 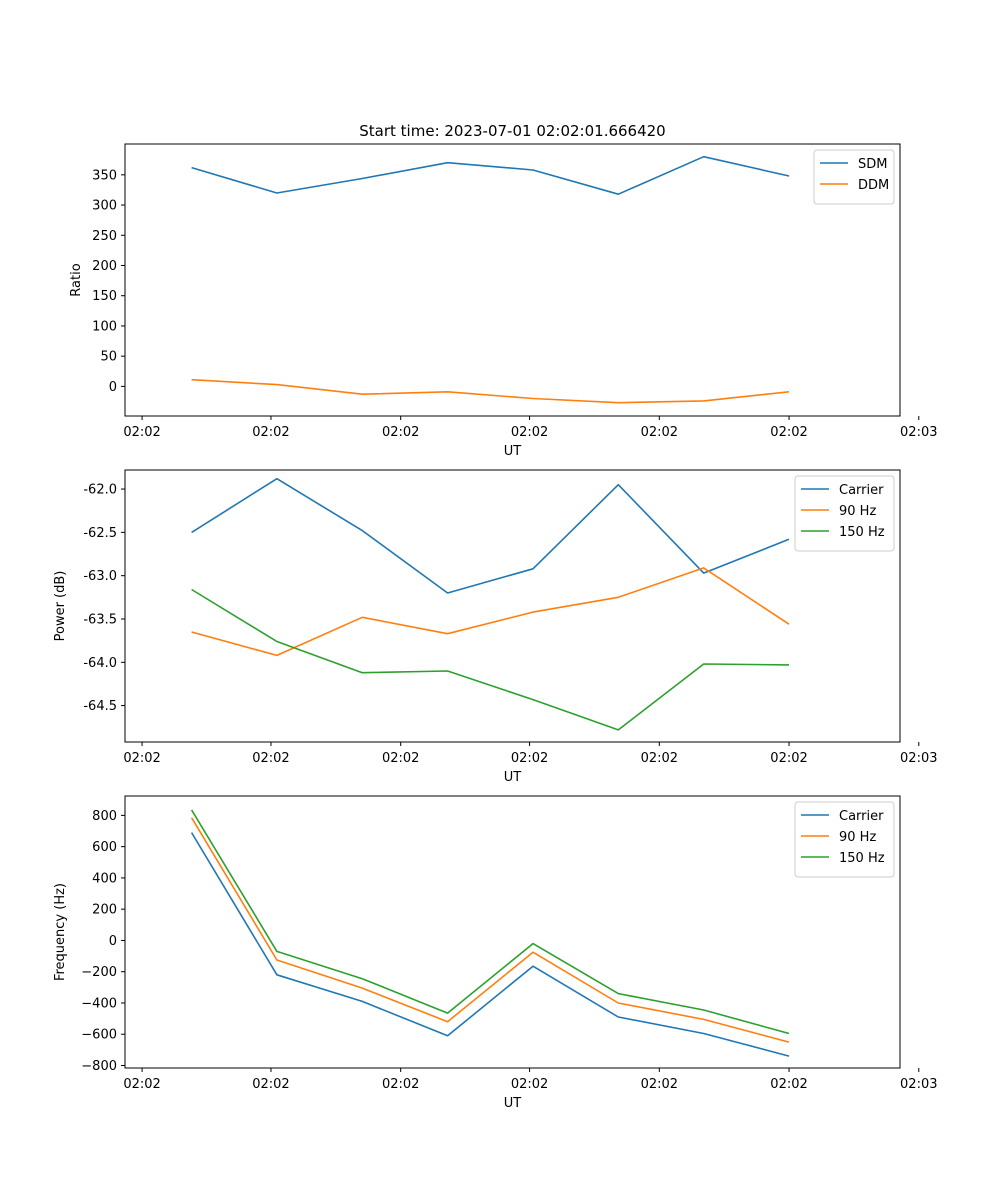 I want to click on y-axis-label: Frequency (Hz), so click(x=60, y=932).